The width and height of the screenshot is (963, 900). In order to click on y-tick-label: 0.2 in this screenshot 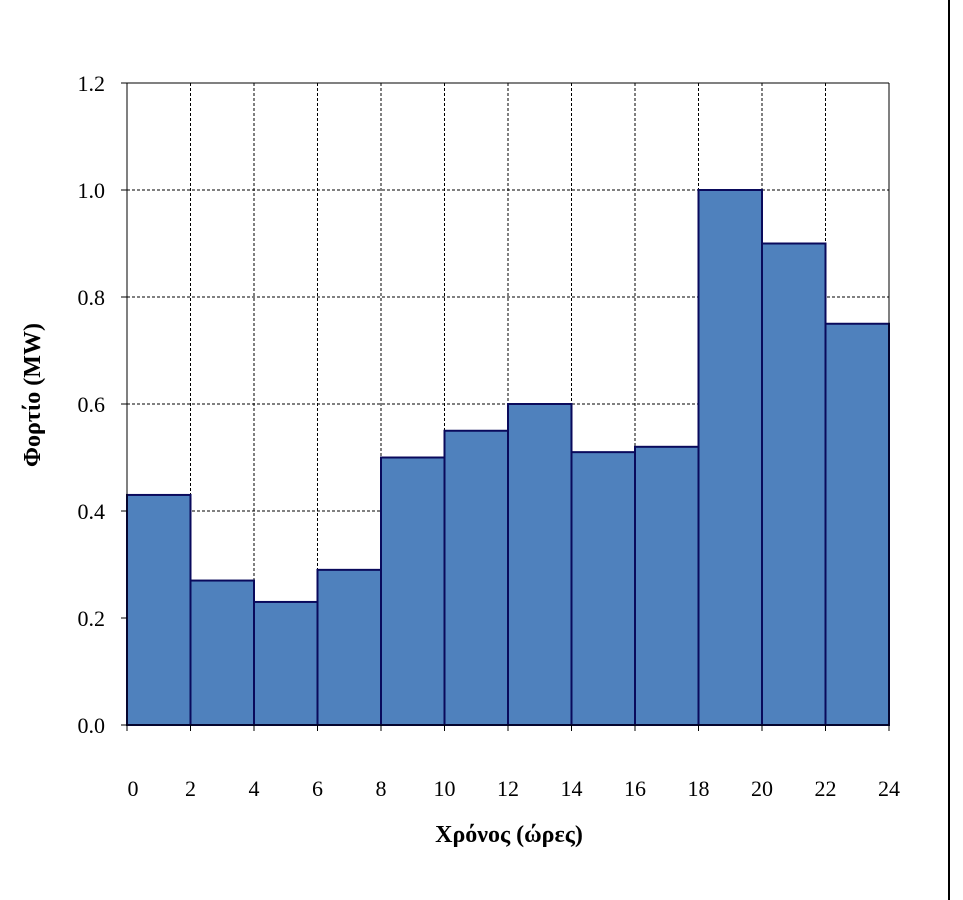, I will do `click(92, 618)`.